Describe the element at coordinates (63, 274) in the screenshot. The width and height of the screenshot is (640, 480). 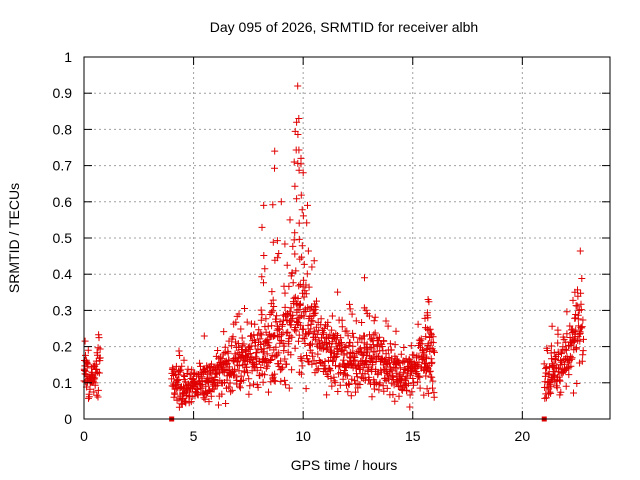
I see `y-tick-label: 0.4` at that location.